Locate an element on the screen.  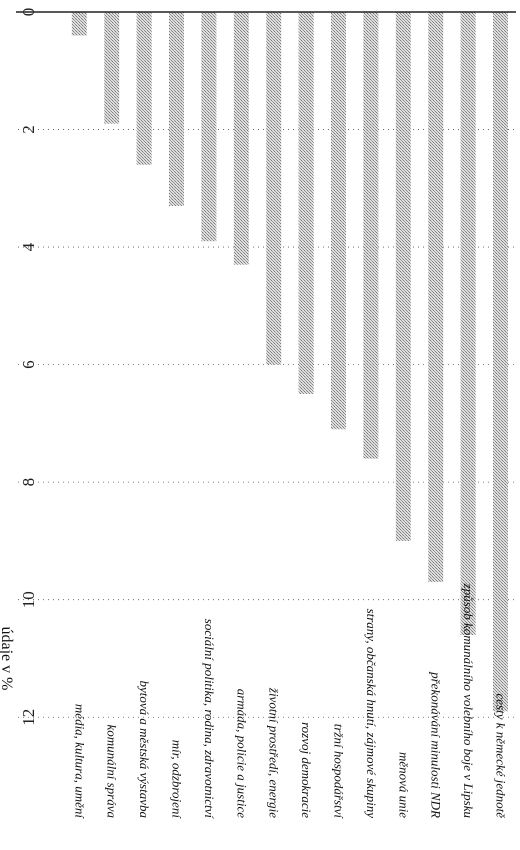
category-label: strany, občanská hnutí, zájmové skupiny is located at coordinates (371, 714).